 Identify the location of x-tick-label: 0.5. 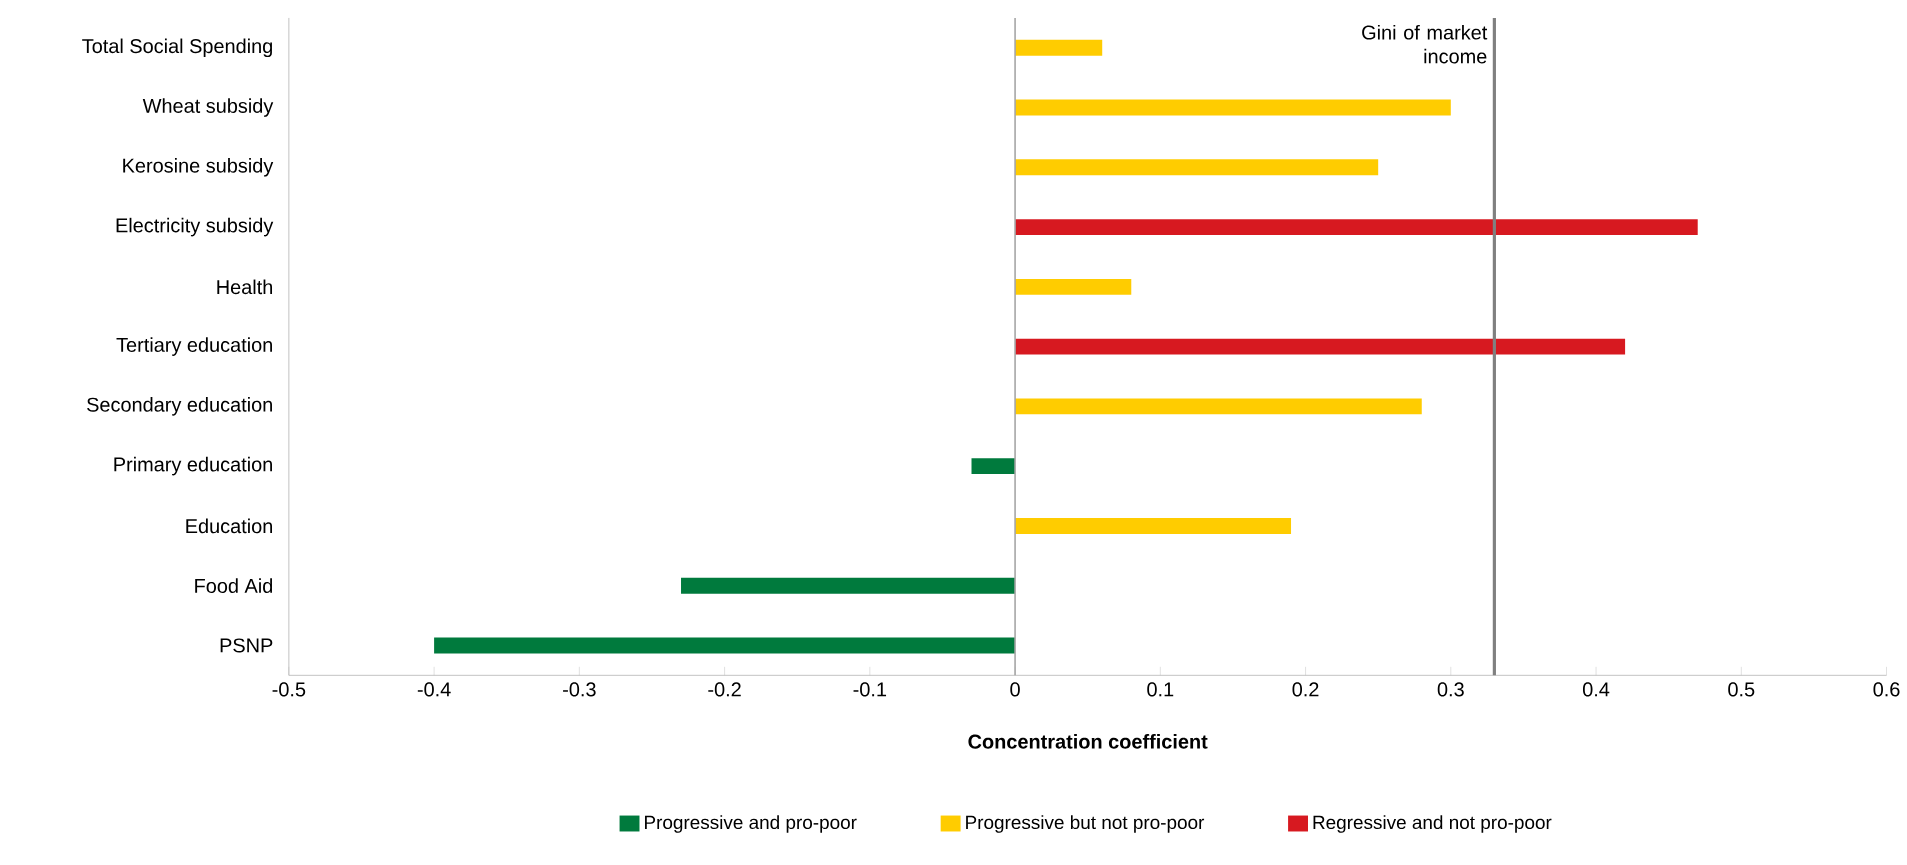
(1741, 689).